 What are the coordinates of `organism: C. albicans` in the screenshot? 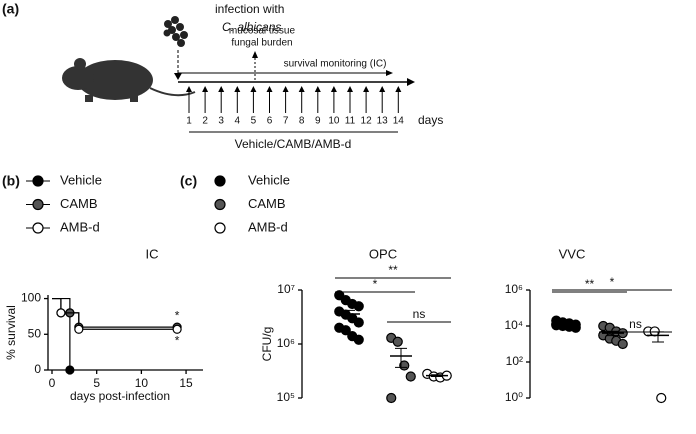 It's located at (251, 27).